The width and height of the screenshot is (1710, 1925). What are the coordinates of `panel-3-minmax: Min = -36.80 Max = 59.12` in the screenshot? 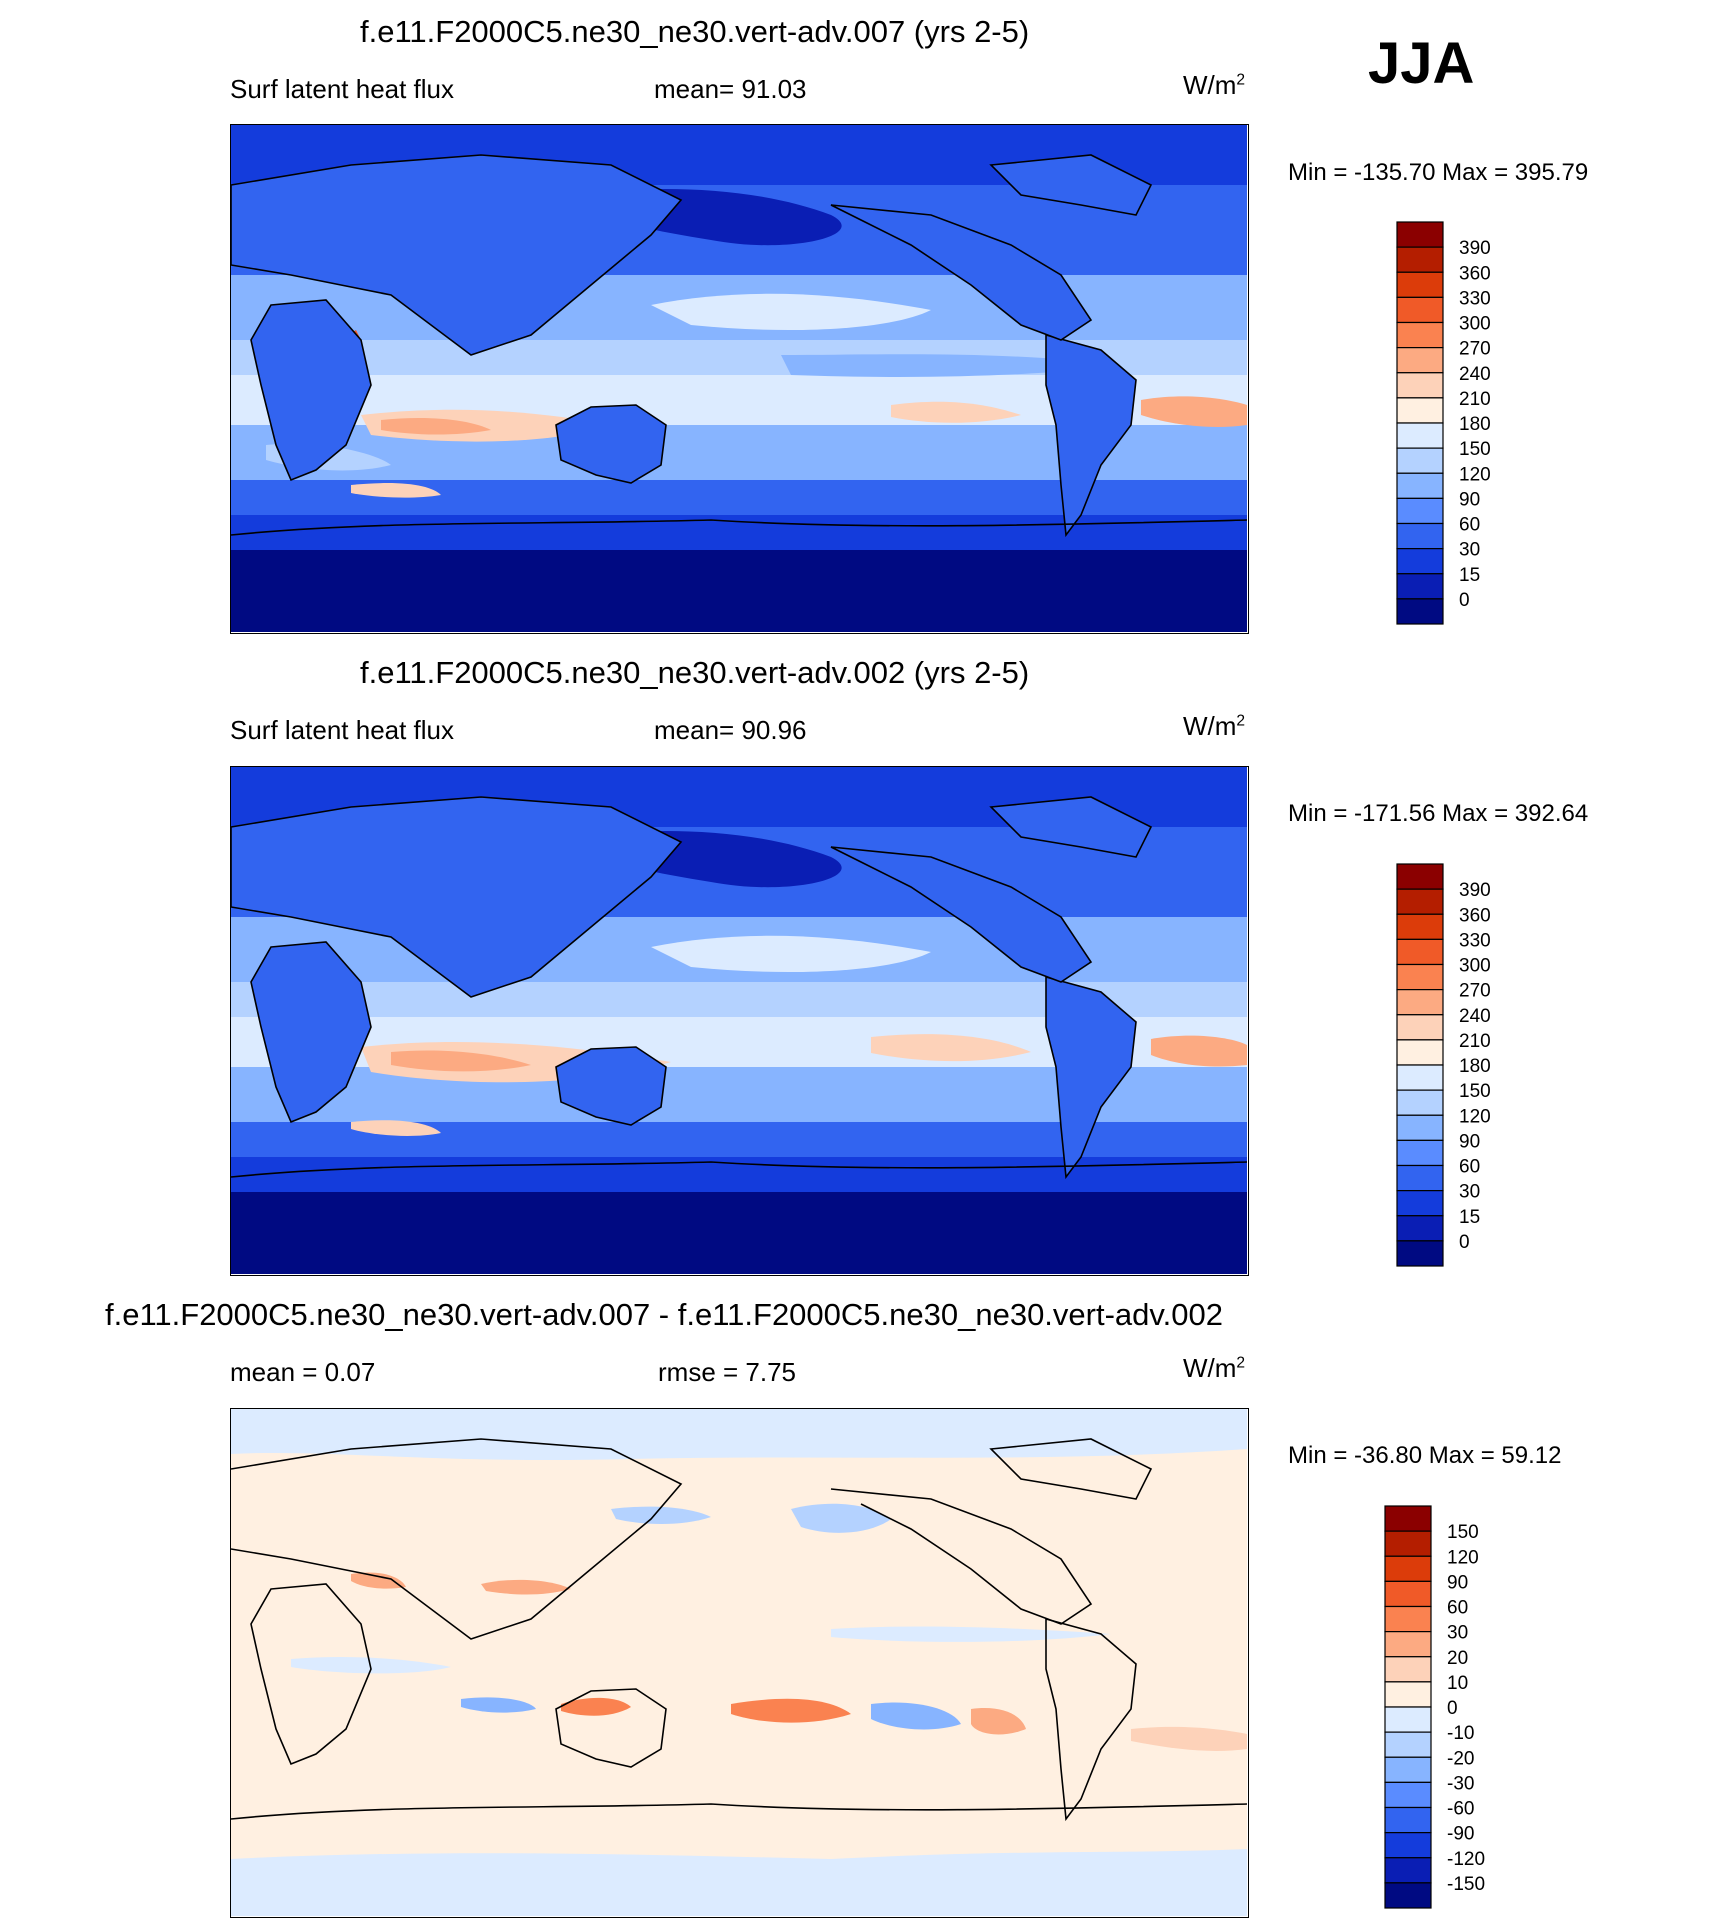 It's located at (1425, 1455).